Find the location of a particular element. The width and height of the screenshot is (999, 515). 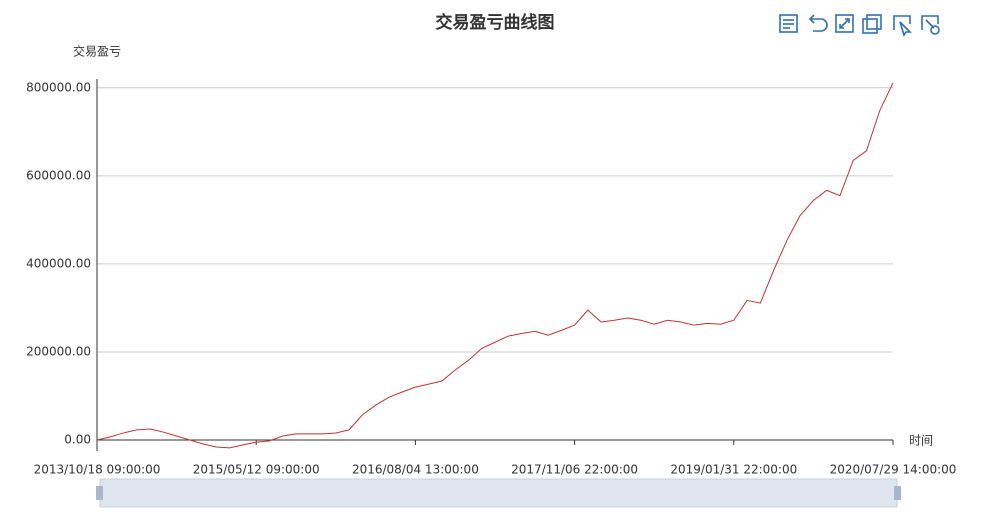

zoom-track is located at coordinates (498, 493).